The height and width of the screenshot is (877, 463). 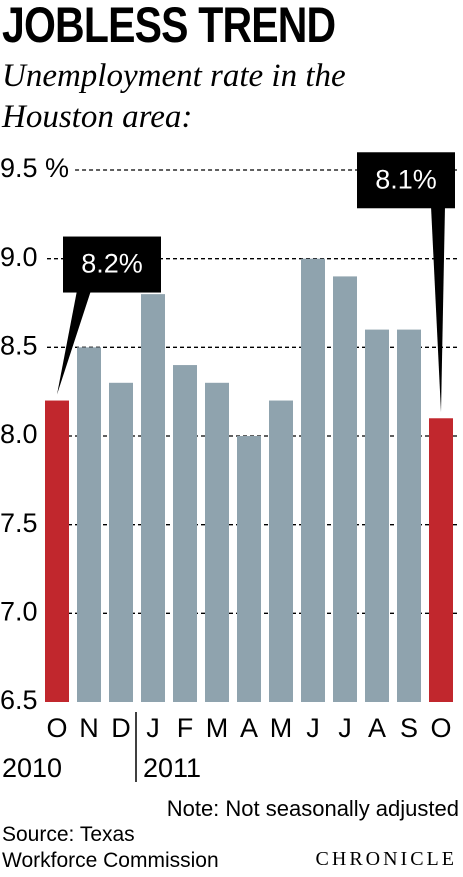 What do you see at coordinates (34, 168) in the screenshot?
I see `y-tick-label: 9.5 %` at bounding box center [34, 168].